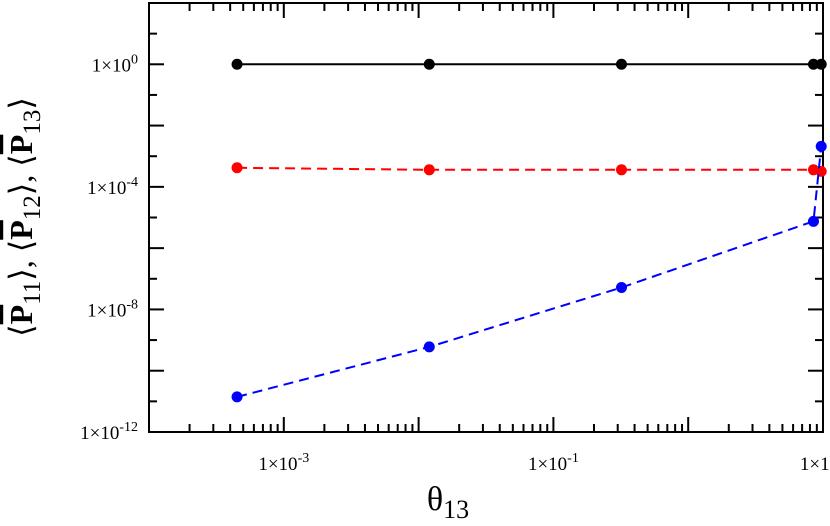 The width and height of the screenshot is (830, 526). Describe the element at coordinates (283, 463) in the screenshot. I see `x-tick-label: 1×10⁻³` at that location.